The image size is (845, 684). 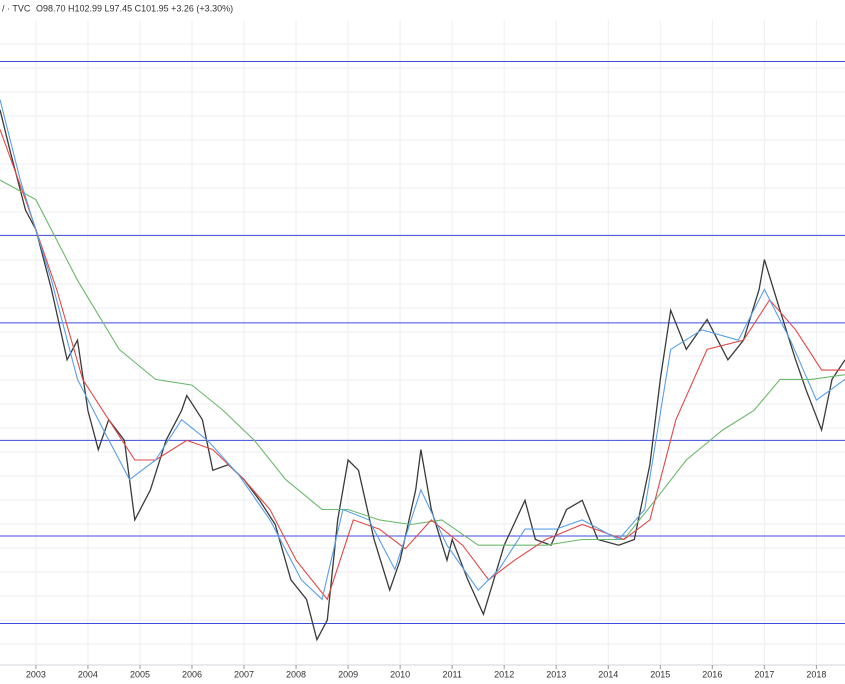 I want to click on x-tick-label: 2011, so click(x=451, y=674).